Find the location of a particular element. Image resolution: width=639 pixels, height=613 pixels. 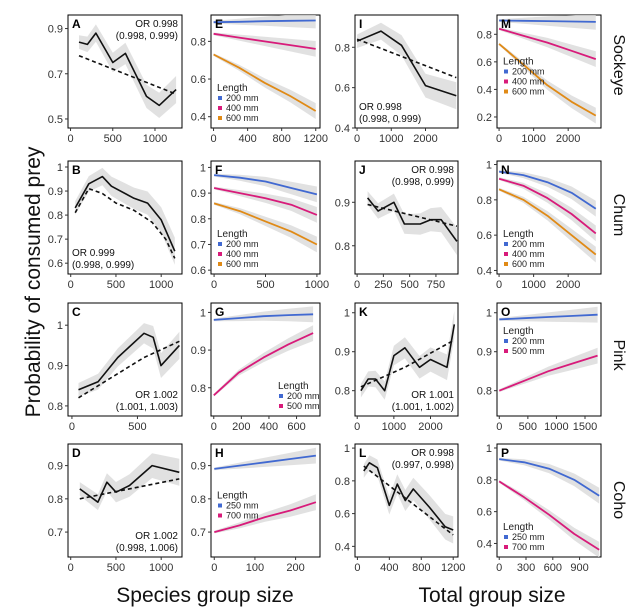

odds-ratio-annotation: OR 0.999 is located at coordinates (93, 253).